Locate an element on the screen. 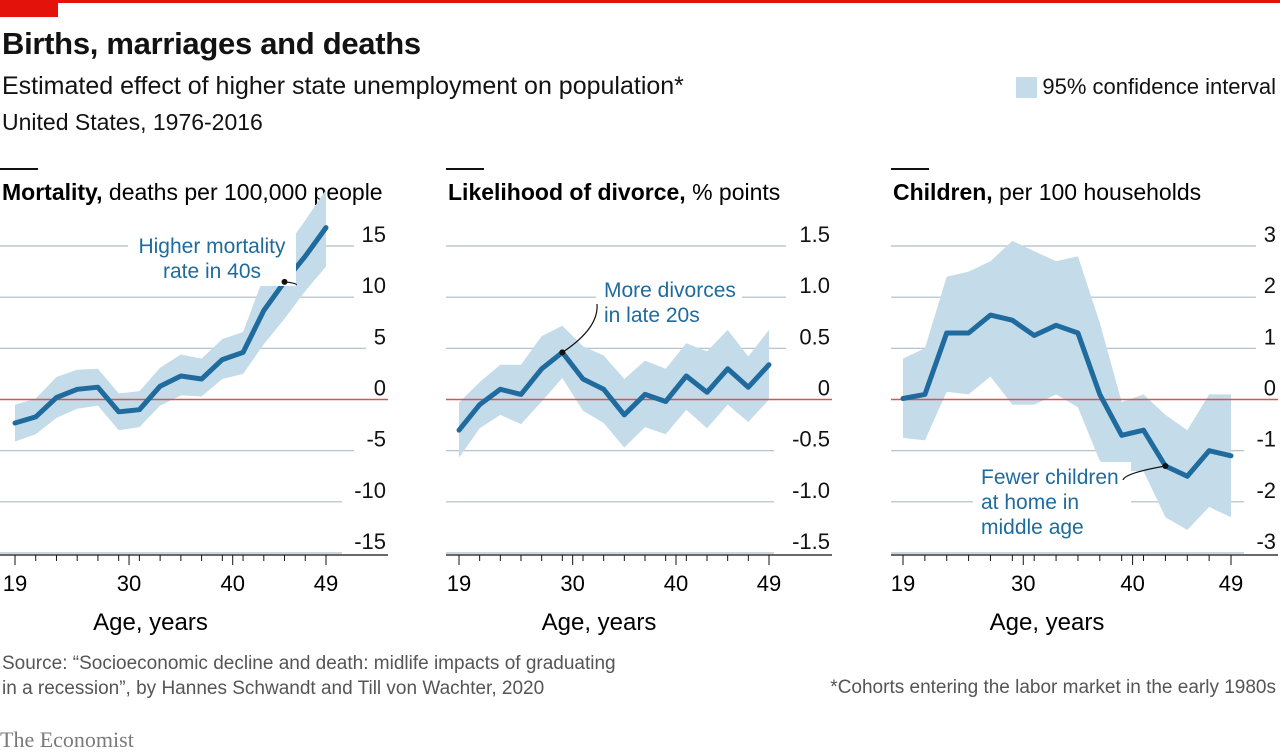  top-rule is located at coordinates (640, 1).